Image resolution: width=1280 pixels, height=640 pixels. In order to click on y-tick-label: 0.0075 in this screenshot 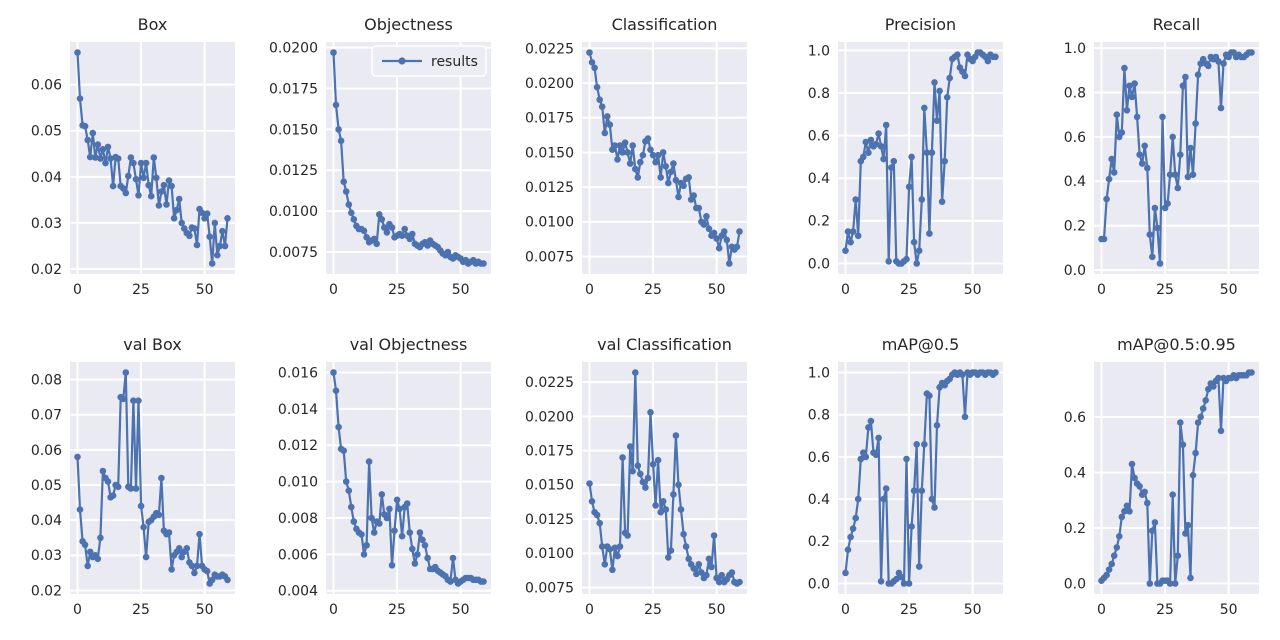, I will do `click(549, 257)`.